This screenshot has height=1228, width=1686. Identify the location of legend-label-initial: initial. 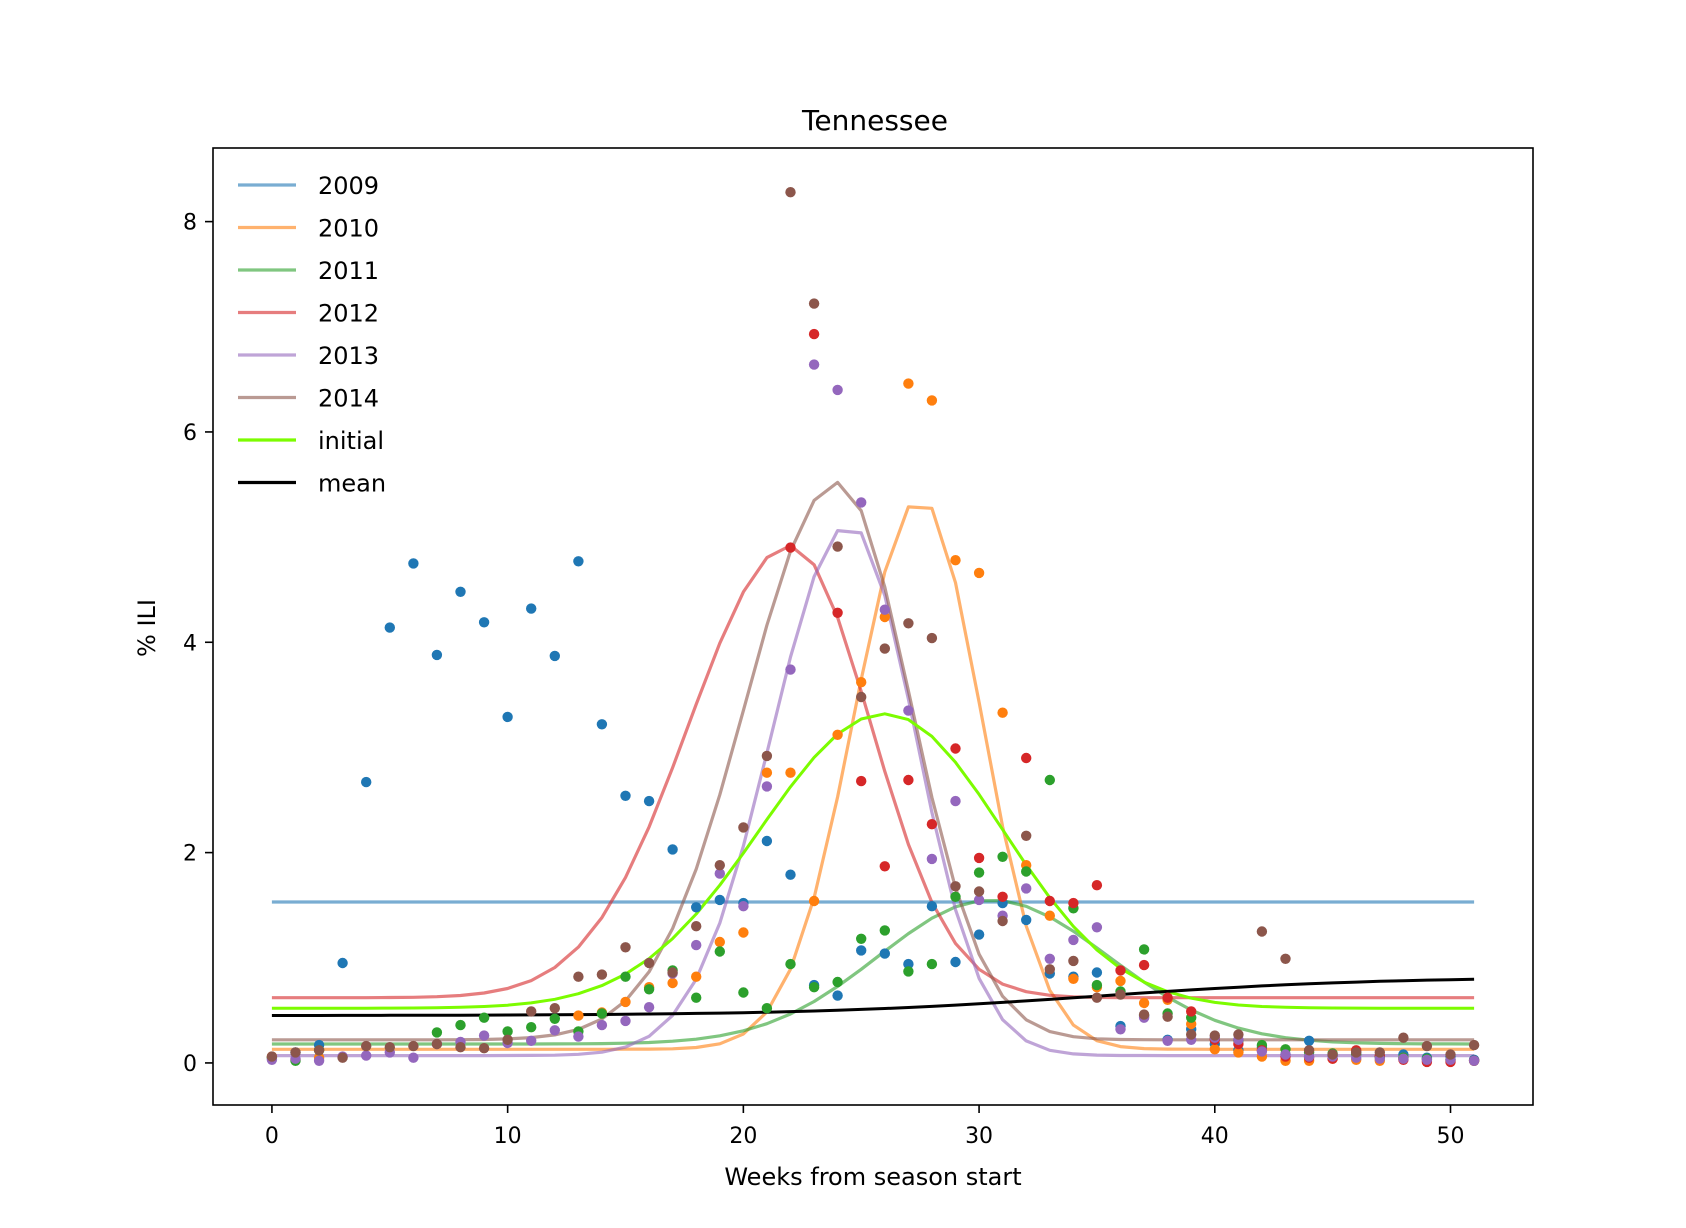
(351, 441).